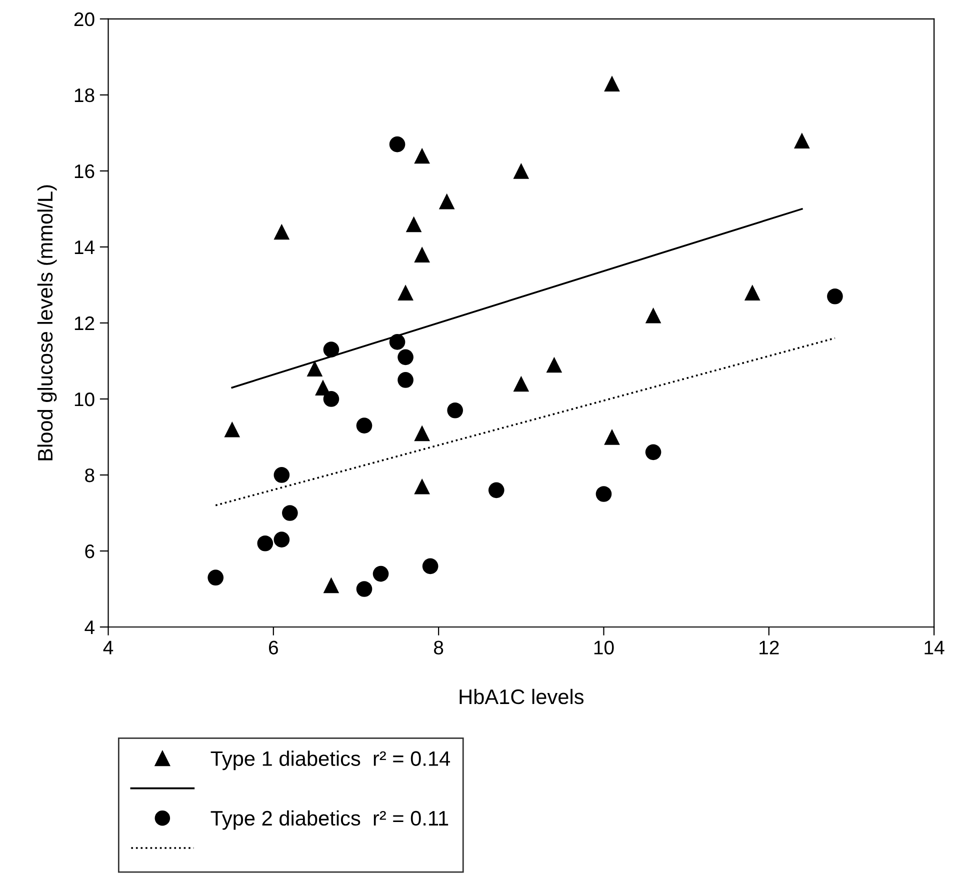 This screenshot has width=958, height=880. What do you see at coordinates (769, 647) in the screenshot?
I see `x-tick-label: 12` at bounding box center [769, 647].